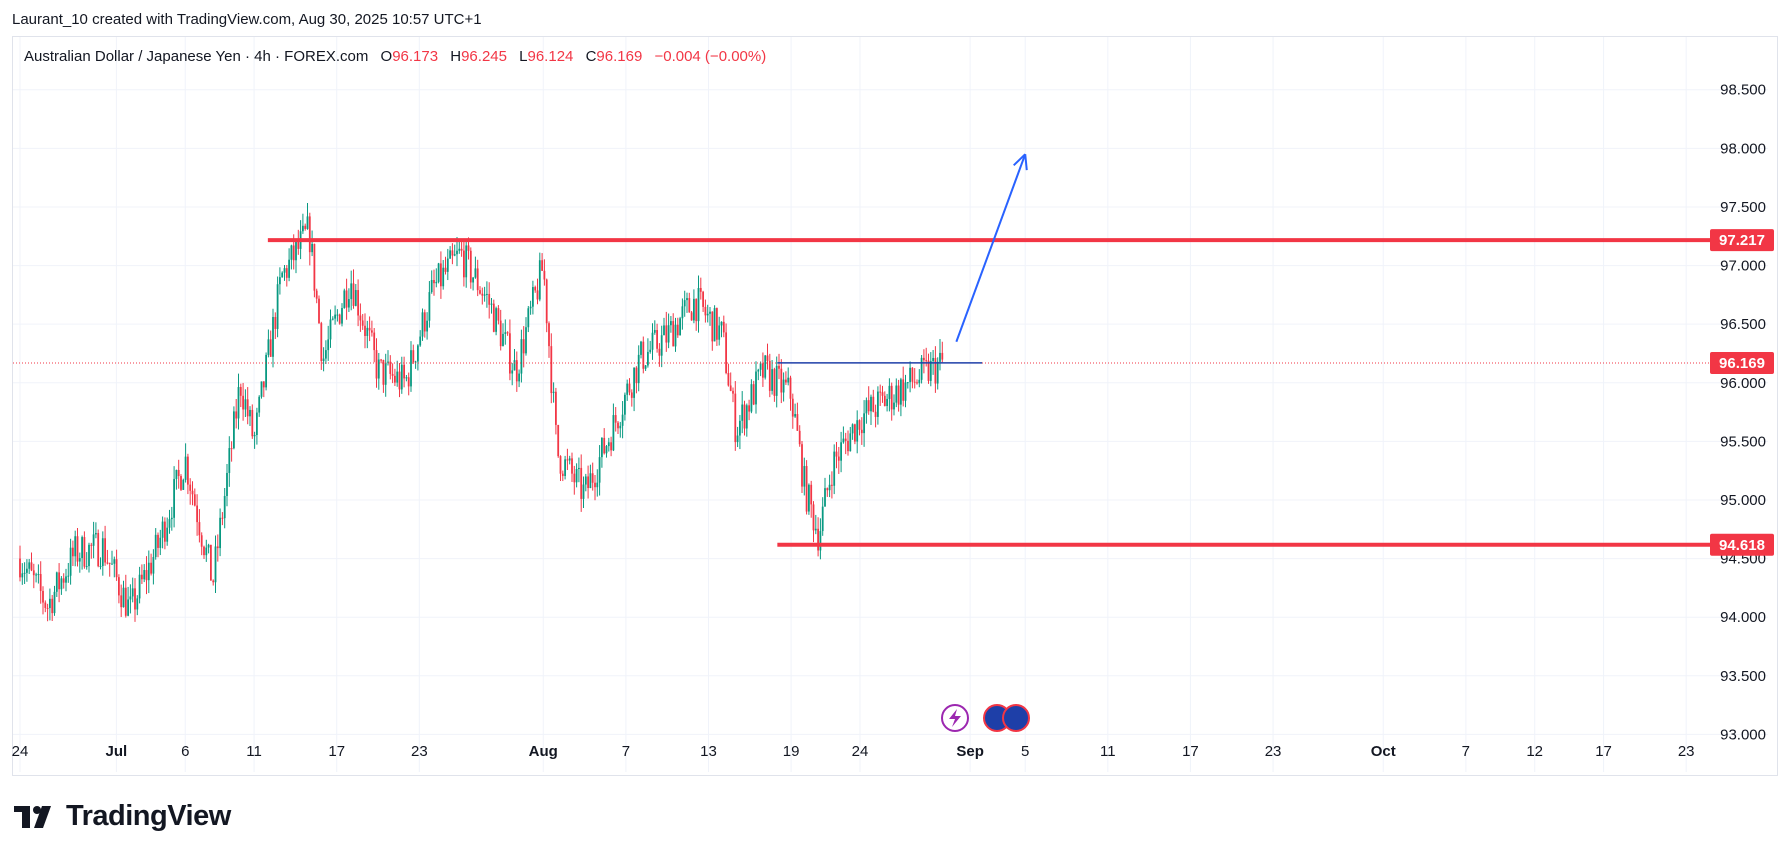 The image size is (1791, 855). What do you see at coordinates (1190, 751) in the screenshot?
I see `time-tick-label: 17` at bounding box center [1190, 751].